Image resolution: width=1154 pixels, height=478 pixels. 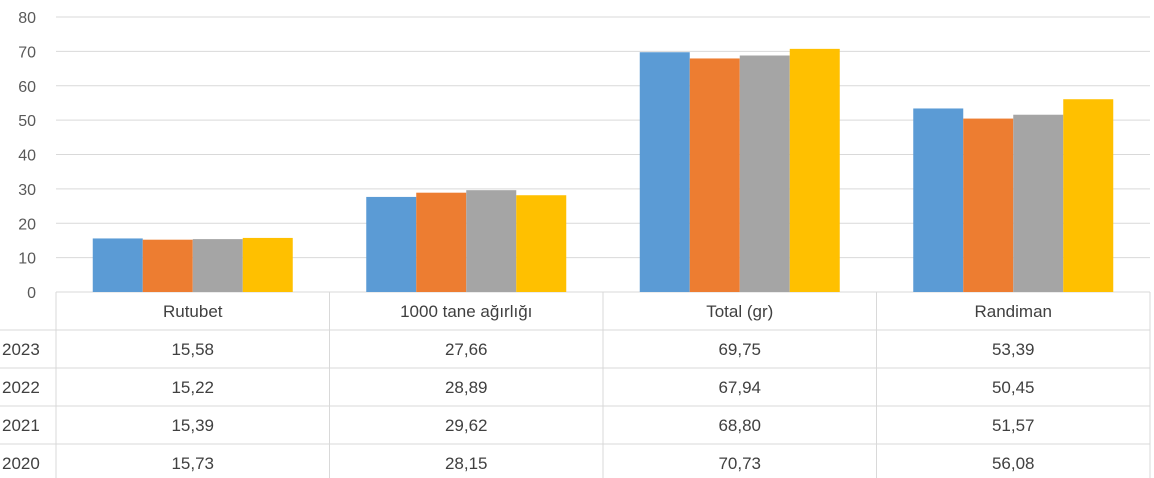 I want to click on table-value: 70,73, so click(x=739, y=463).